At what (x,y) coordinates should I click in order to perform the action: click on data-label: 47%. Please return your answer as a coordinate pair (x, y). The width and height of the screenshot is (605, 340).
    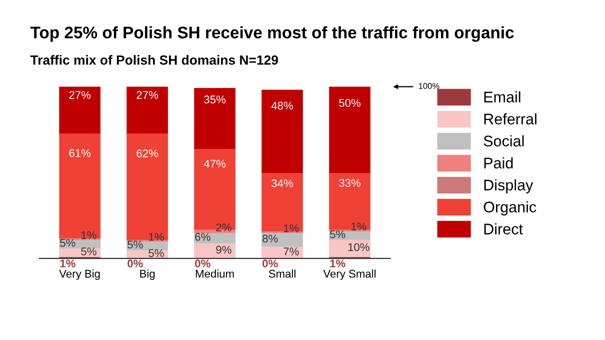
    Looking at the image, I should click on (215, 164).